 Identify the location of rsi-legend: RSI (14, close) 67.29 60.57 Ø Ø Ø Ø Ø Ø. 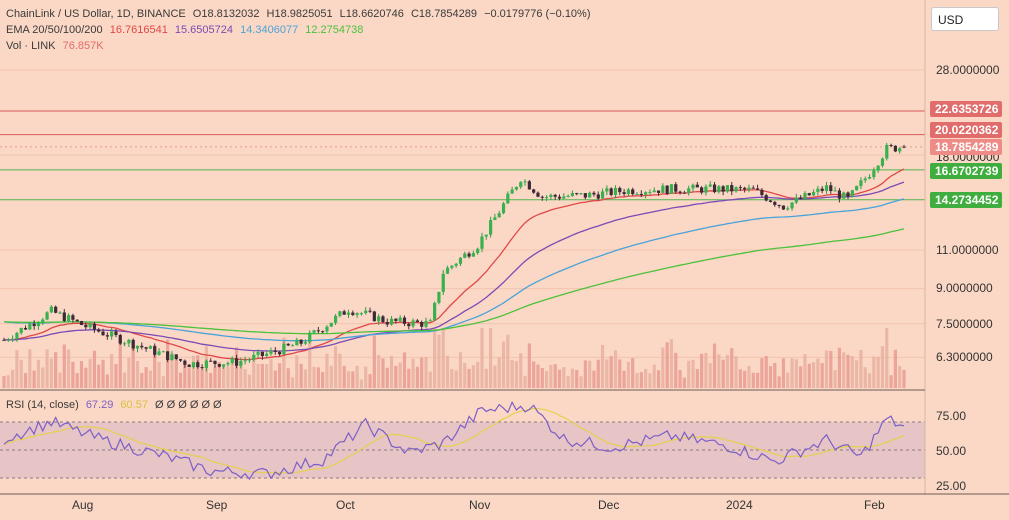
(116, 405).